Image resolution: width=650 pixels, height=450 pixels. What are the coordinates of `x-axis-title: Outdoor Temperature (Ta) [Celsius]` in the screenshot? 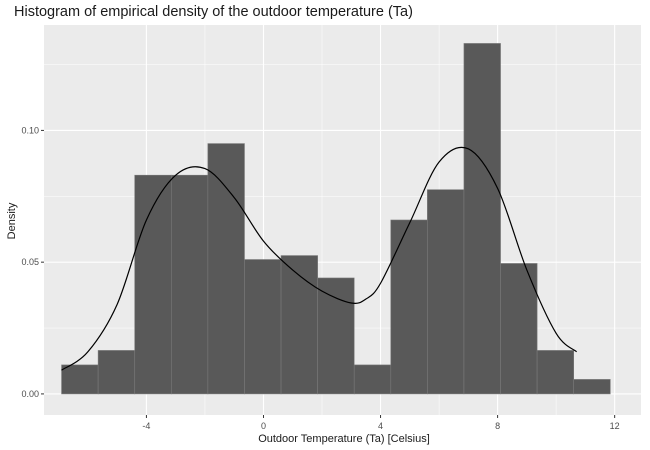 It's located at (344, 439).